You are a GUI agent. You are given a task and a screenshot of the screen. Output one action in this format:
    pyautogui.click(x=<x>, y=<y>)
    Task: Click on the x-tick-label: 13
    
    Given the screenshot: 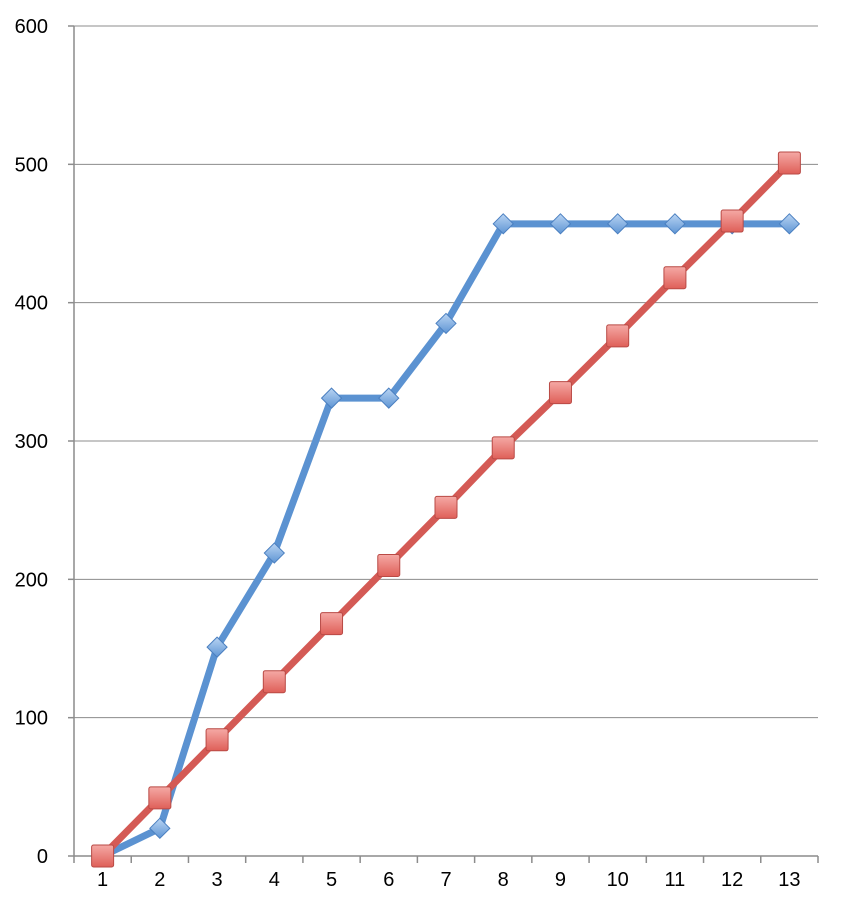 What is the action you would take?
    pyautogui.click(x=789, y=880)
    